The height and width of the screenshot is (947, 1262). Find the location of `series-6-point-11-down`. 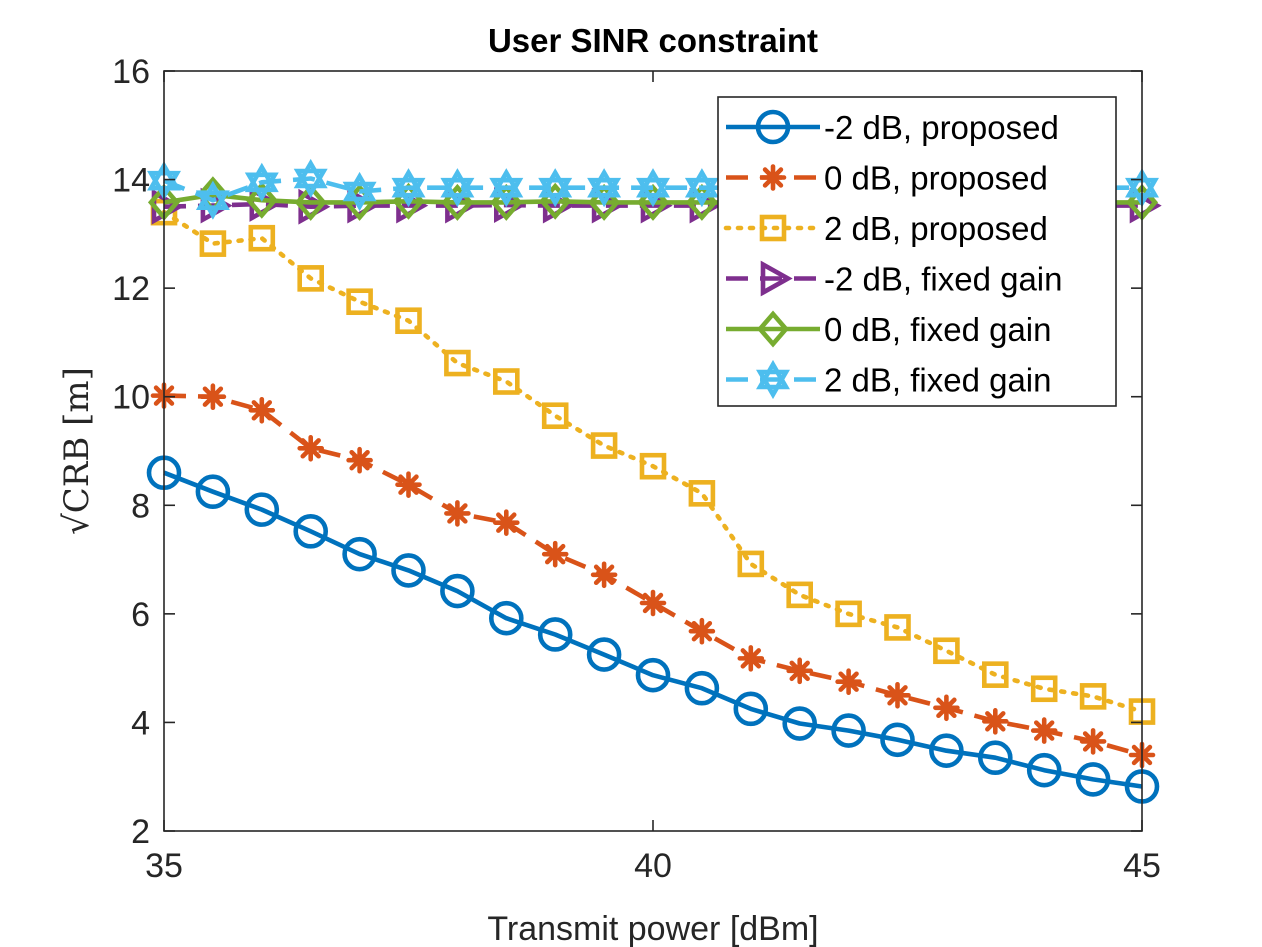

series-6-point-11-down is located at coordinates (653, 192).